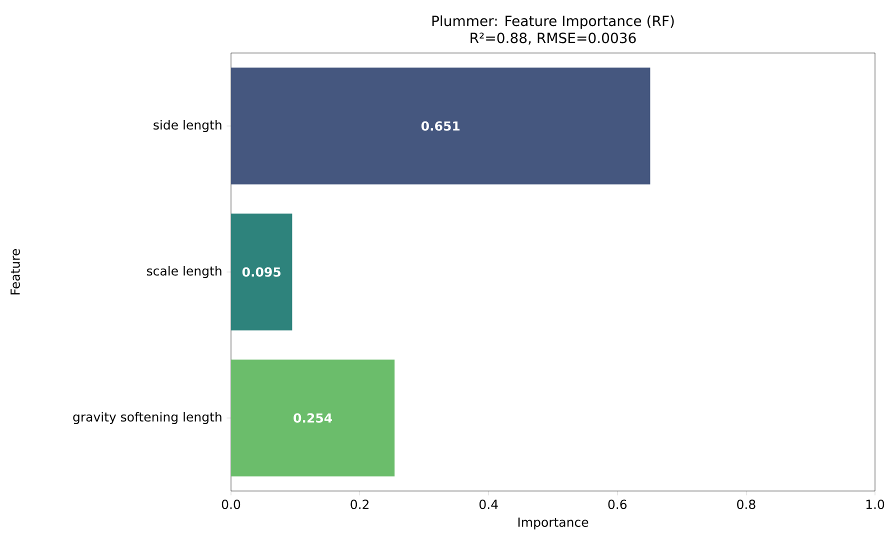 The height and width of the screenshot is (542, 885). Describe the element at coordinates (188, 126) in the screenshot. I see `y-tick-label: side length` at that location.